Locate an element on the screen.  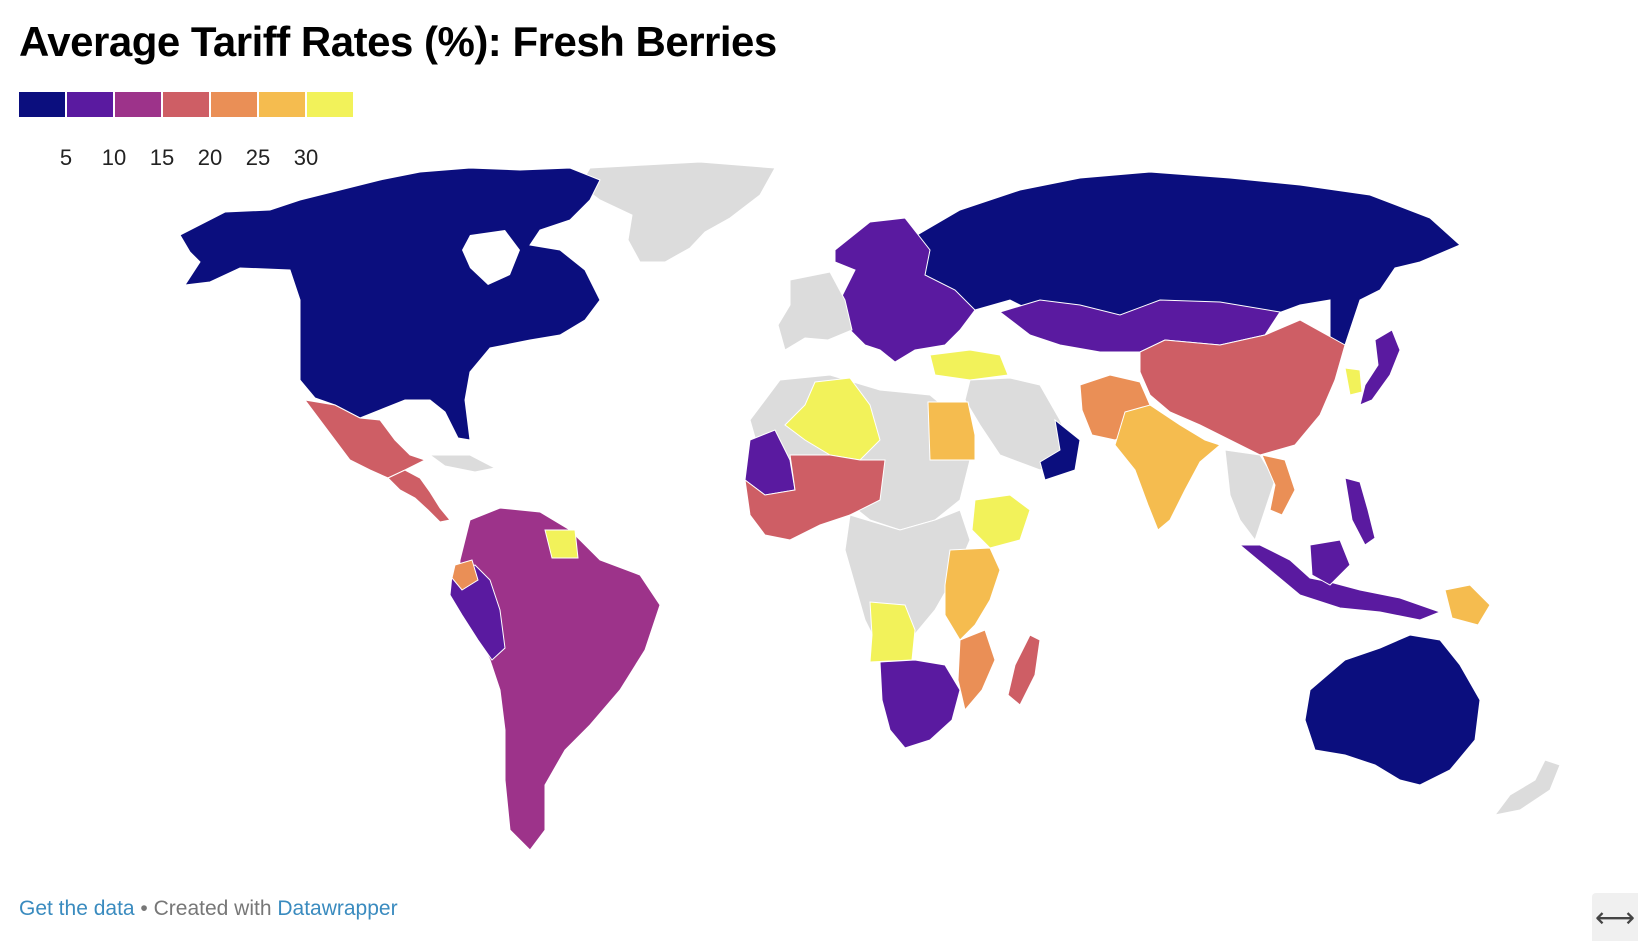
vietnam is located at coordinates (1278, 485).